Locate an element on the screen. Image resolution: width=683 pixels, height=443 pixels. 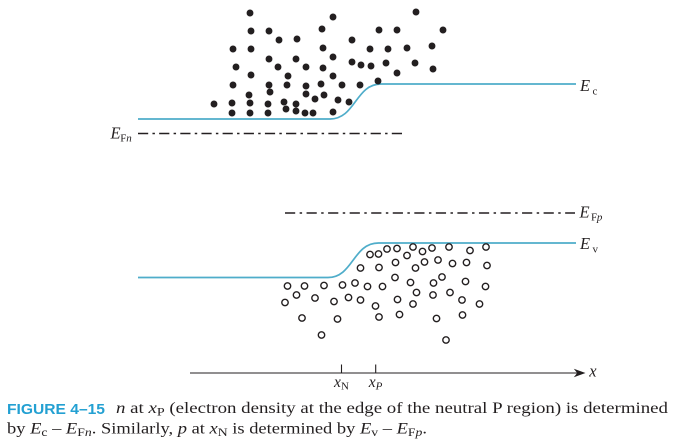
svg-text: c is located at coordinates (595, 92).